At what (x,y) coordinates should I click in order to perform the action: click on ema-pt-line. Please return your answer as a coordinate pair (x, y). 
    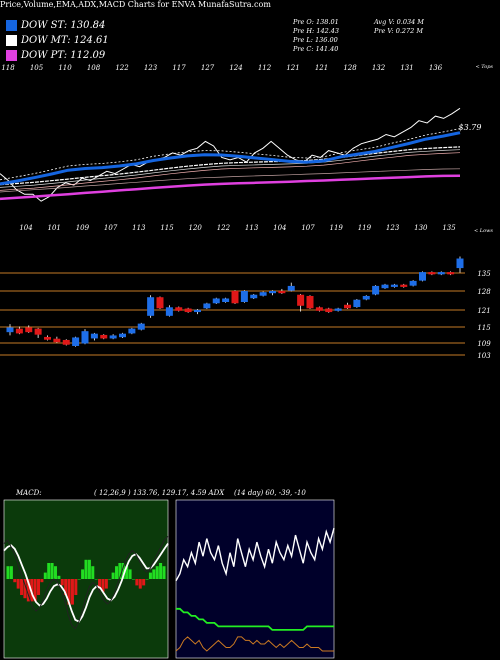
    Looking at the image, I should click on (230, 187).